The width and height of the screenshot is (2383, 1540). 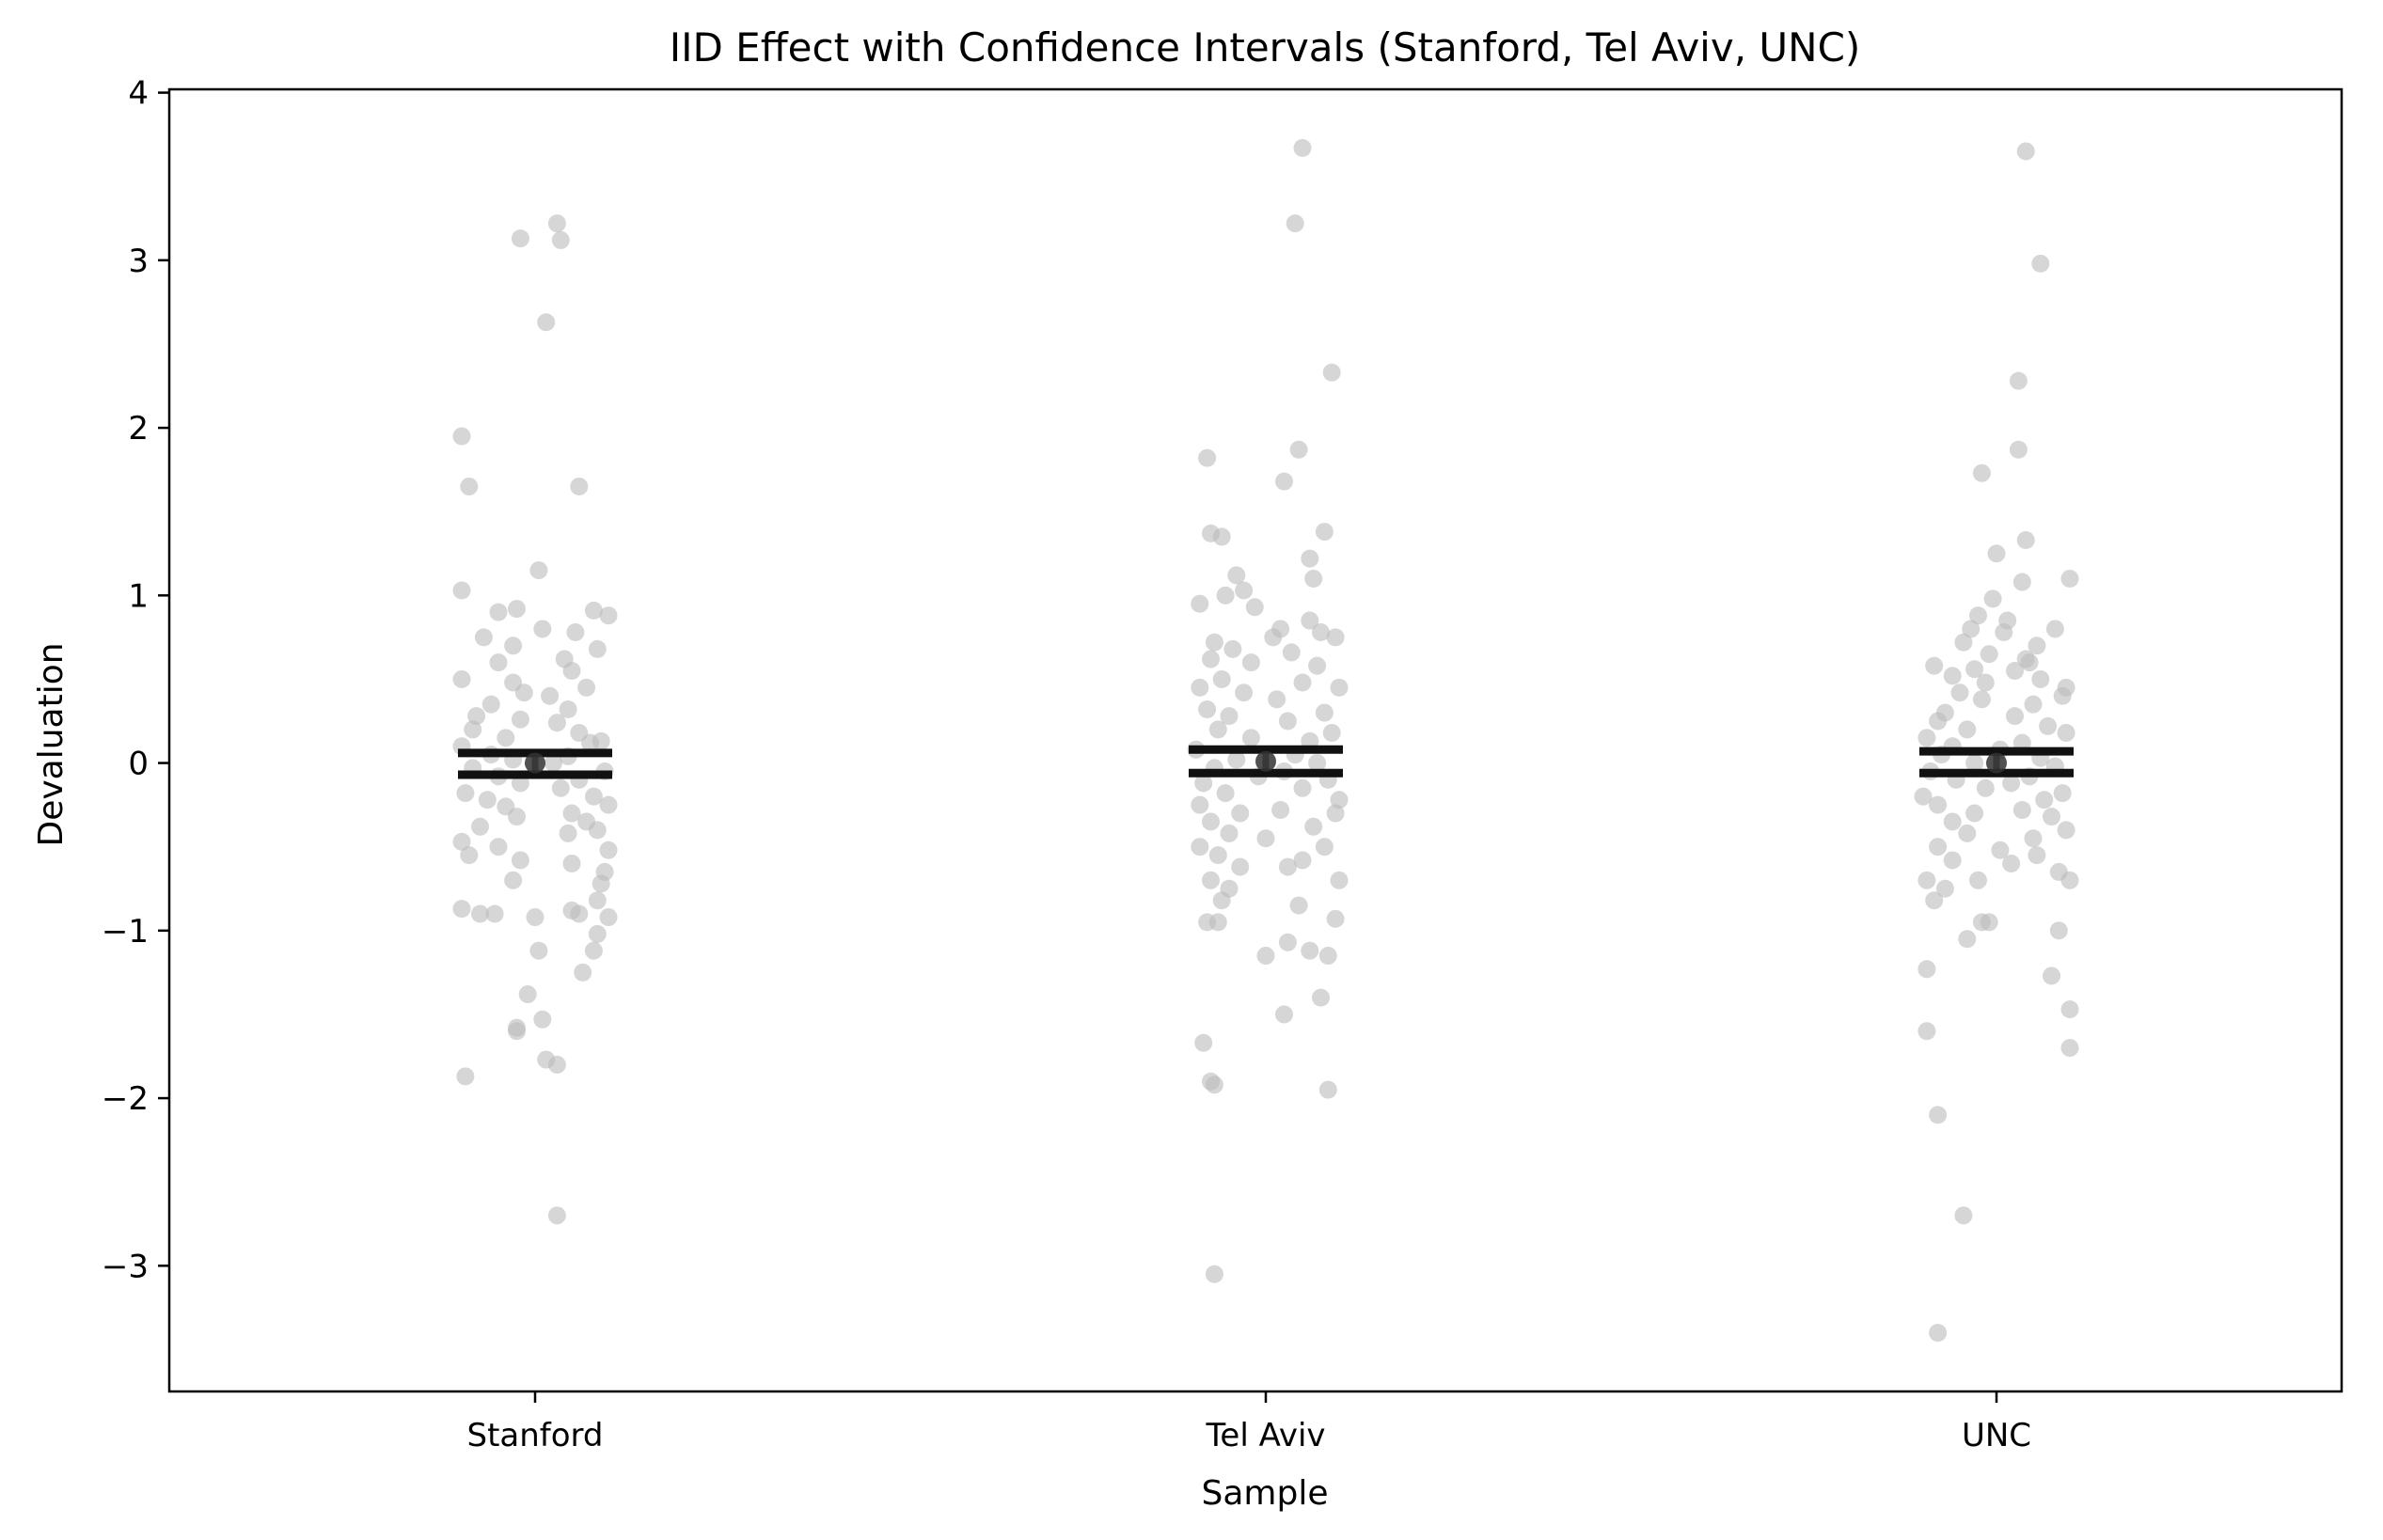 What do you see at coordinates (125, 1099) in the screenshot?
I see `y-tick-label: −2` at bounding box center [125, 1099].